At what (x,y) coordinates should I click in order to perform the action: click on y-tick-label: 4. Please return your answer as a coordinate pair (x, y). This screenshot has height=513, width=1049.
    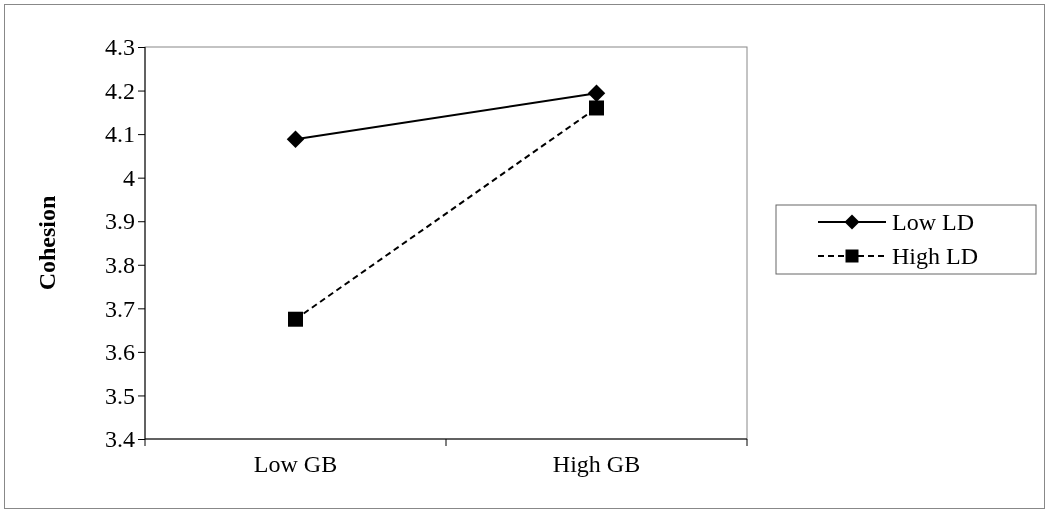
    Looking at the image, I should click on (129, 177).